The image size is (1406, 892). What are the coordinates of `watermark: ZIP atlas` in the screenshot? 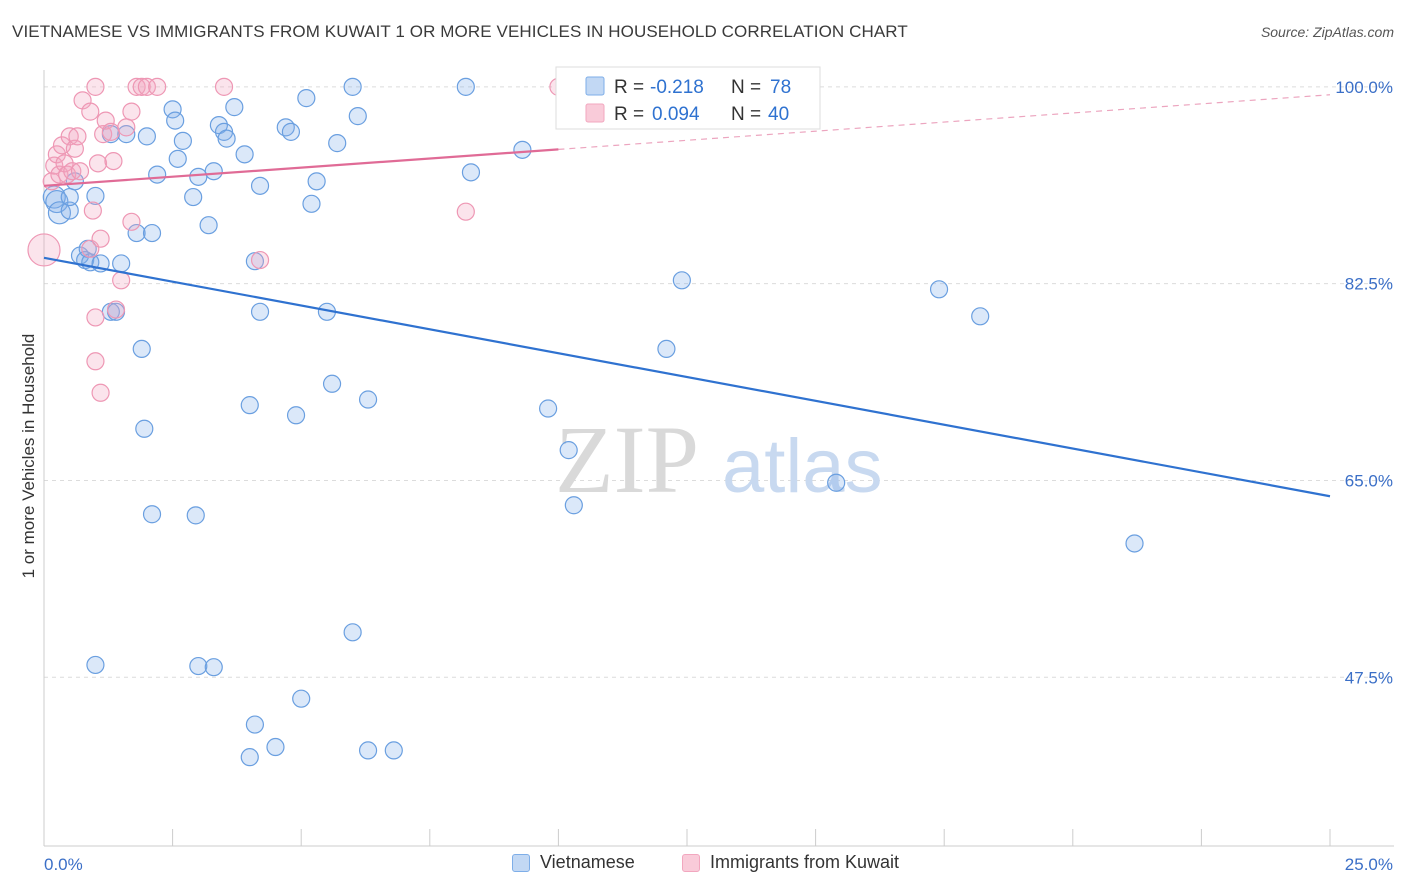 It's located at (719, 459).